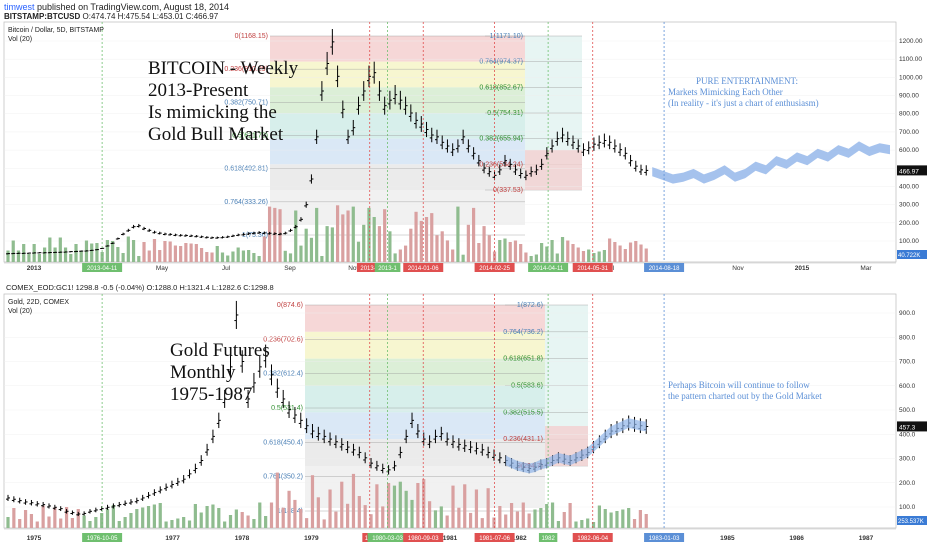  What do you see at coordinates (290, 305) in the screenshot?
I see `fib-level-label: 0(874.6)` at bounding box center [290, 305].